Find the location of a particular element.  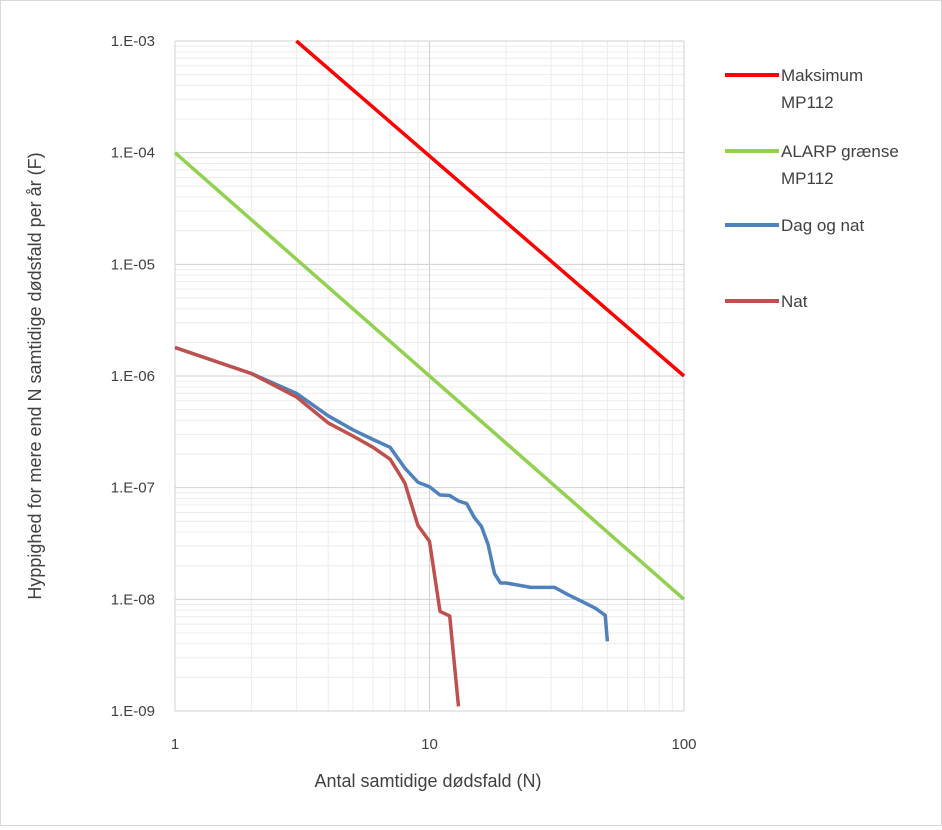

legend-item: ALARP grænse MP112 is located at coordinates (812, 165).